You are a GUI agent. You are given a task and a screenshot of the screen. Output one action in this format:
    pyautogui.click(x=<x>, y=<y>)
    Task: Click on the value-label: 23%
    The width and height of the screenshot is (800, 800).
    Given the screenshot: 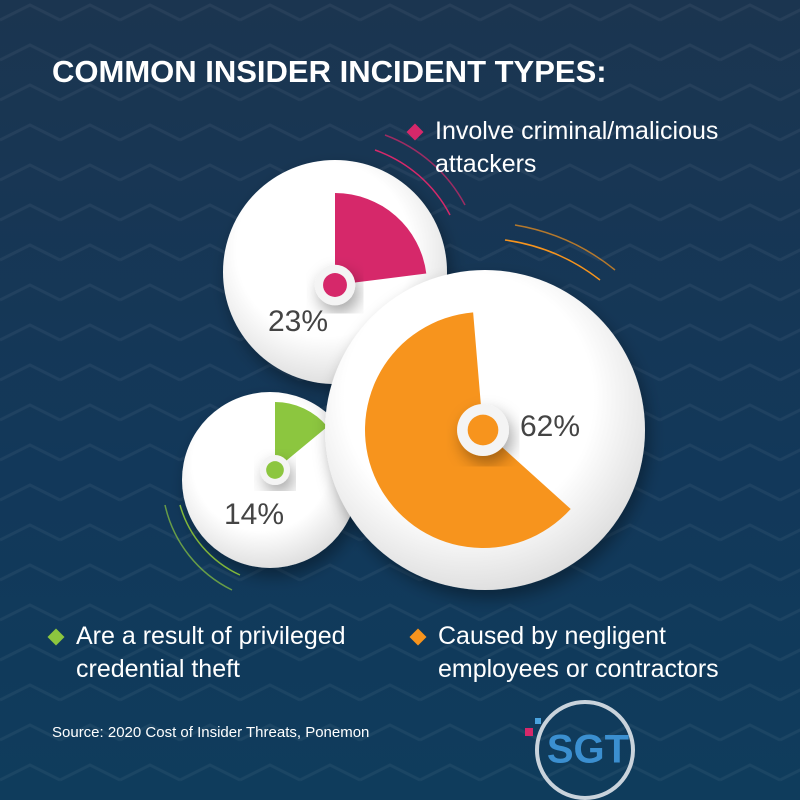 What is the action you would take?
    pyautogui.click(x=298, y=321)
    